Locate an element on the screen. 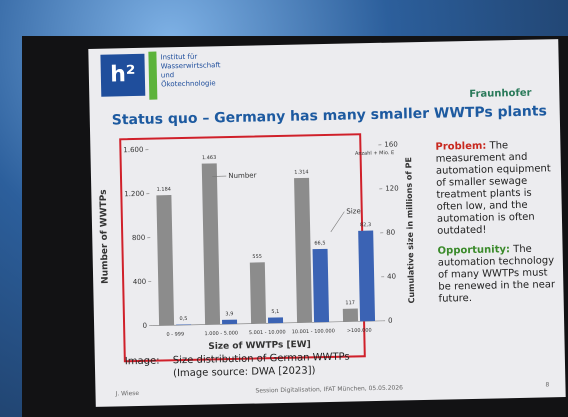 The width and height of the screenshot is (568, 417). page-number: 8 is located at coordinates (547, 385).